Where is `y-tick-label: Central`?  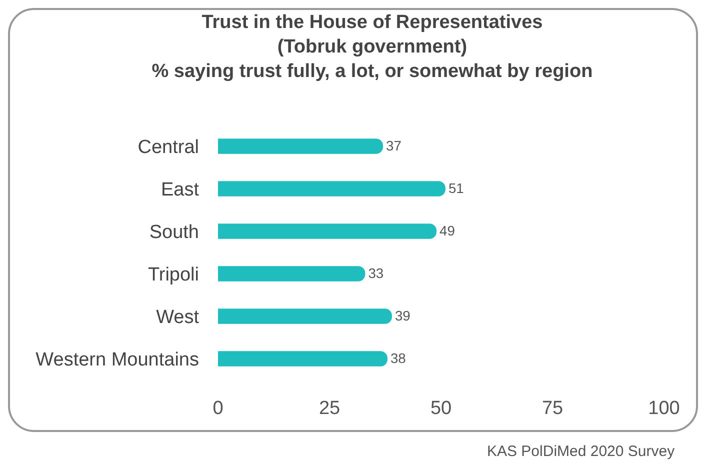 y-tick-label: Central is located at coordinates (168, 147).